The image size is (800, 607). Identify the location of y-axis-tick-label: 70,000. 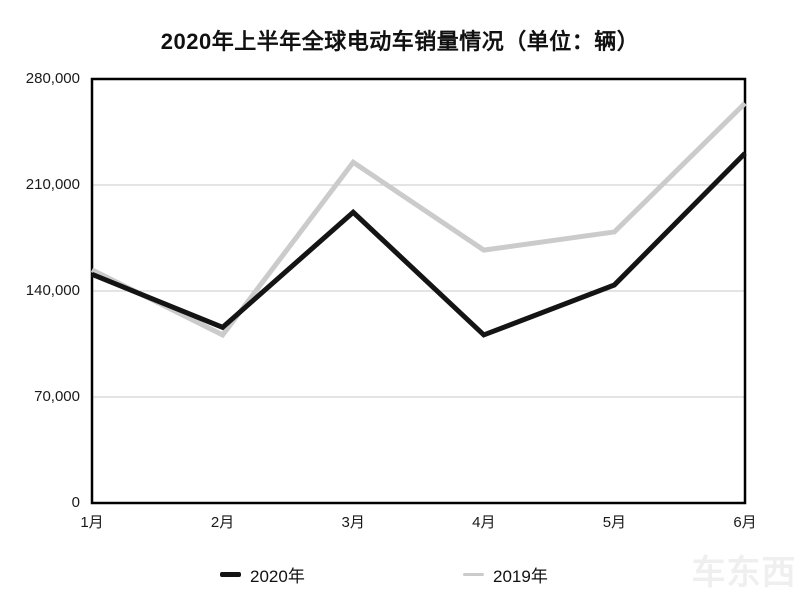
(57, 396).